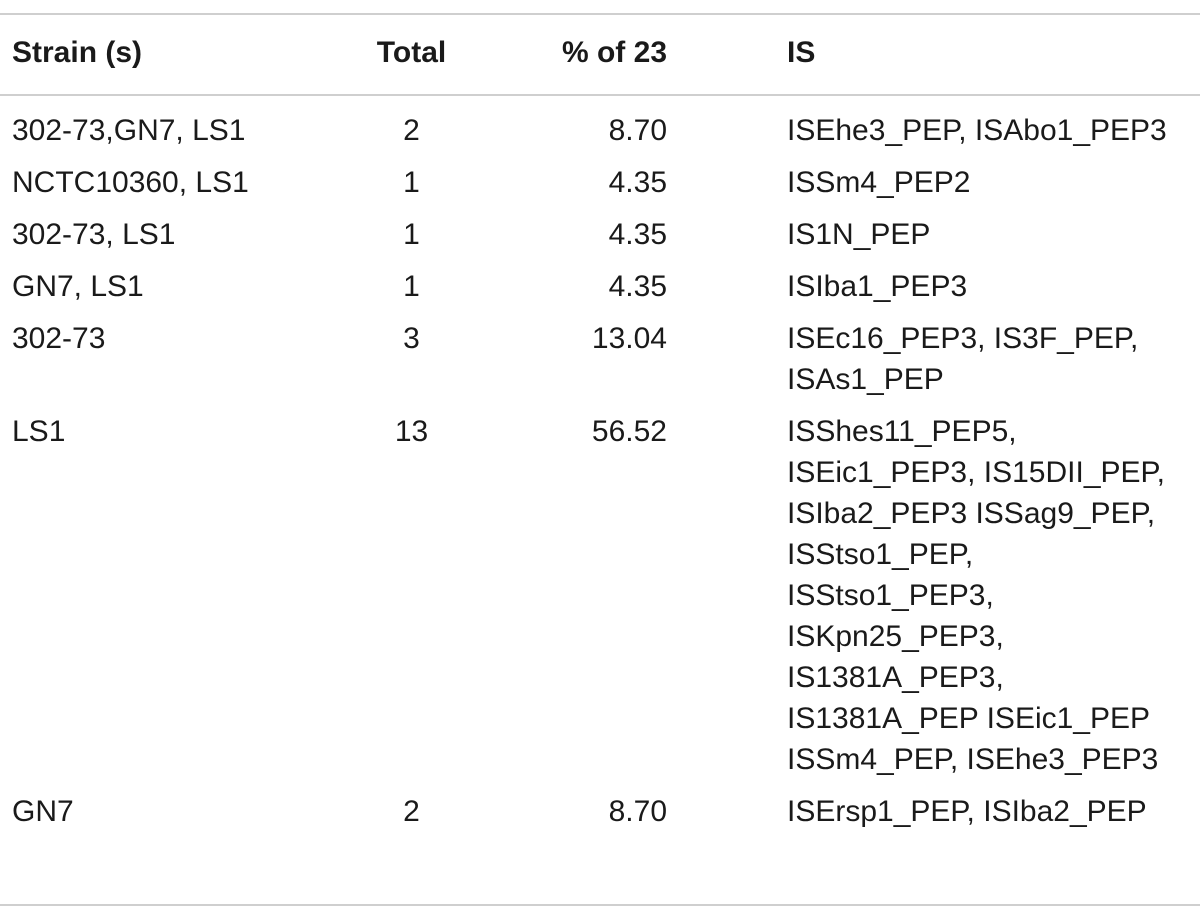 This screenshot has height=919, width=1200. What do you see at coordinates (629, 338) in the screenshot?
I see `cell-percent: 13.04` at bounding box center [629, 338].